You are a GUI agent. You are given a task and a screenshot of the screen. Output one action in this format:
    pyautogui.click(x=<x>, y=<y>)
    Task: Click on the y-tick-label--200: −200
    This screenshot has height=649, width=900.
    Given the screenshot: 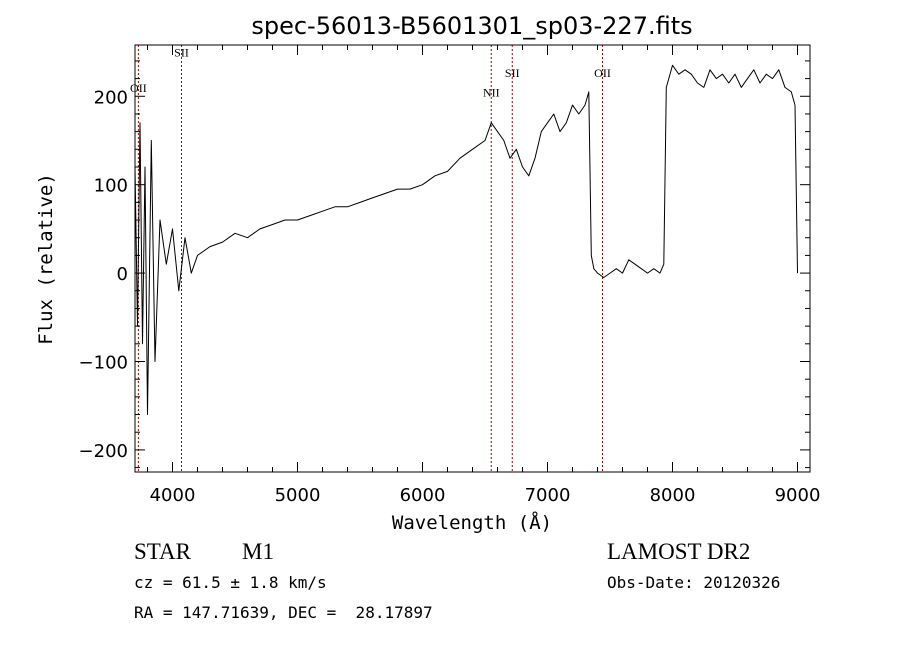 What is the action you would take?
    pyautogui.click(x=103, y=451)
    